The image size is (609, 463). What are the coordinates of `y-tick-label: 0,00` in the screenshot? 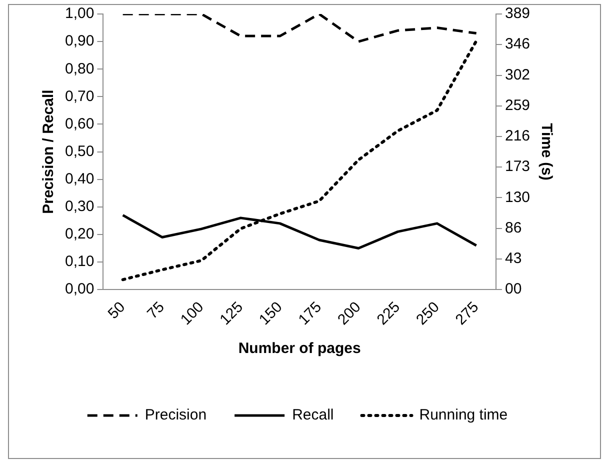 It's located at (79, 289).